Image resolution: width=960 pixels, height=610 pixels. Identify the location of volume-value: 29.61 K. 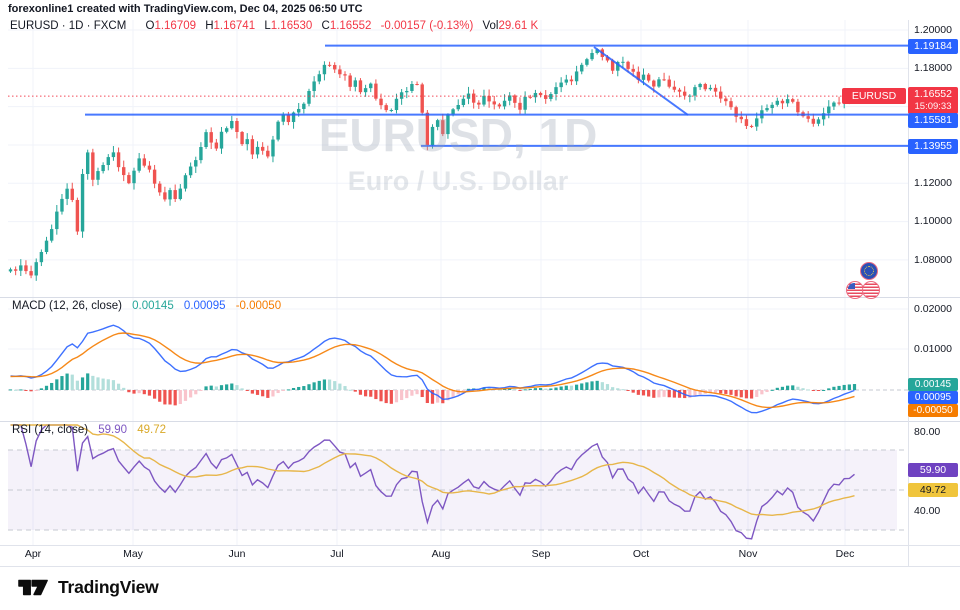
(518, 26).